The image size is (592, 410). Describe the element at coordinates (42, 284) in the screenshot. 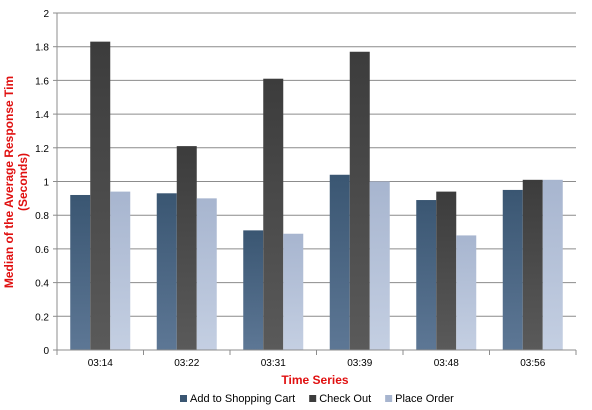

I see `y-tick-label: 0.4` at that location.